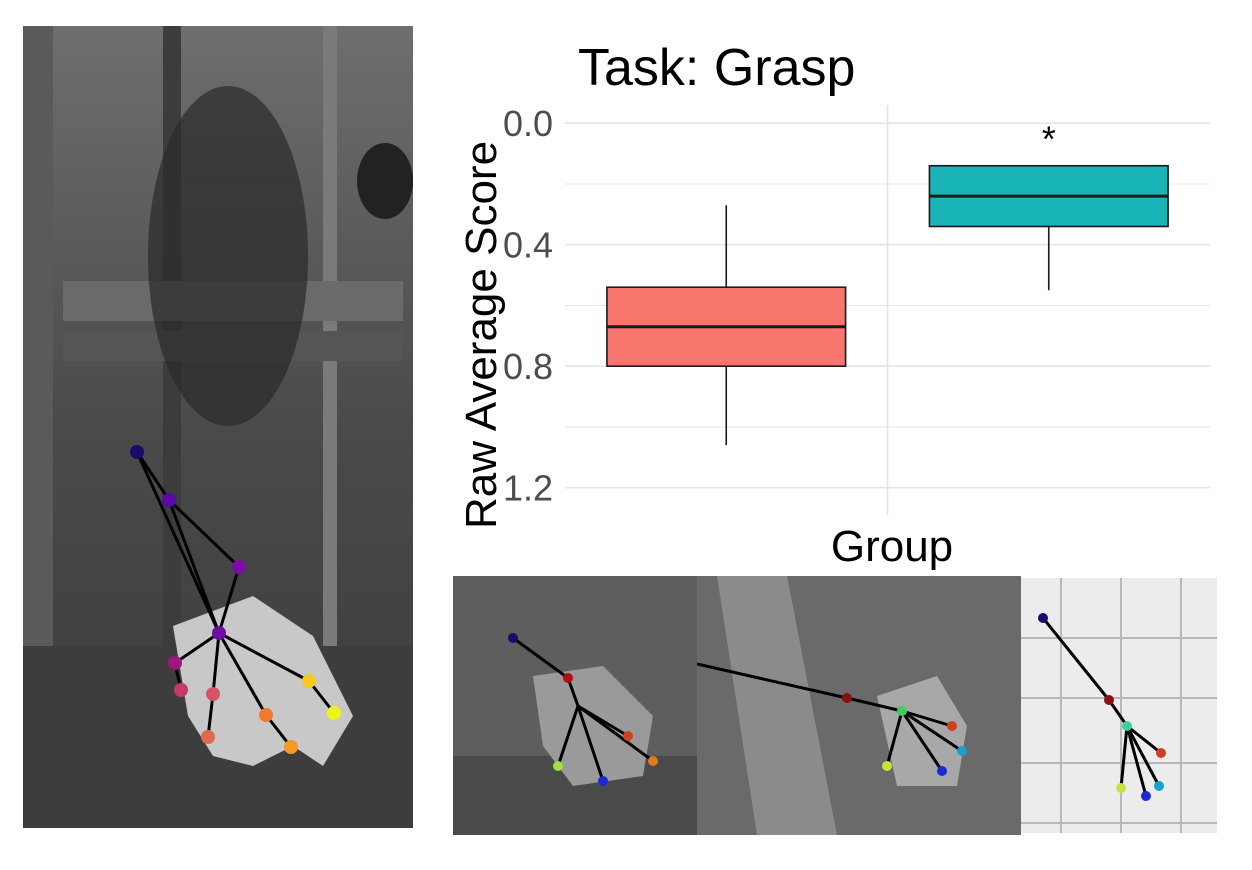  Describe the element at coordinates (528, 305) in the screenshot. I see `y-tick-labels: 0.0 0.4 0.8 1.2` at that location.